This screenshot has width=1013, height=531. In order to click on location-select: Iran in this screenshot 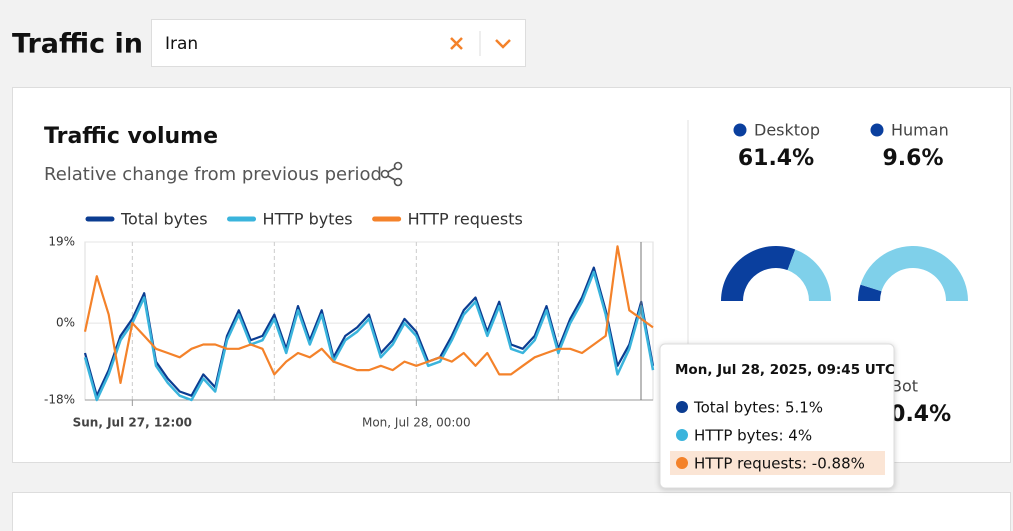, I will do `click(338, 43)`.